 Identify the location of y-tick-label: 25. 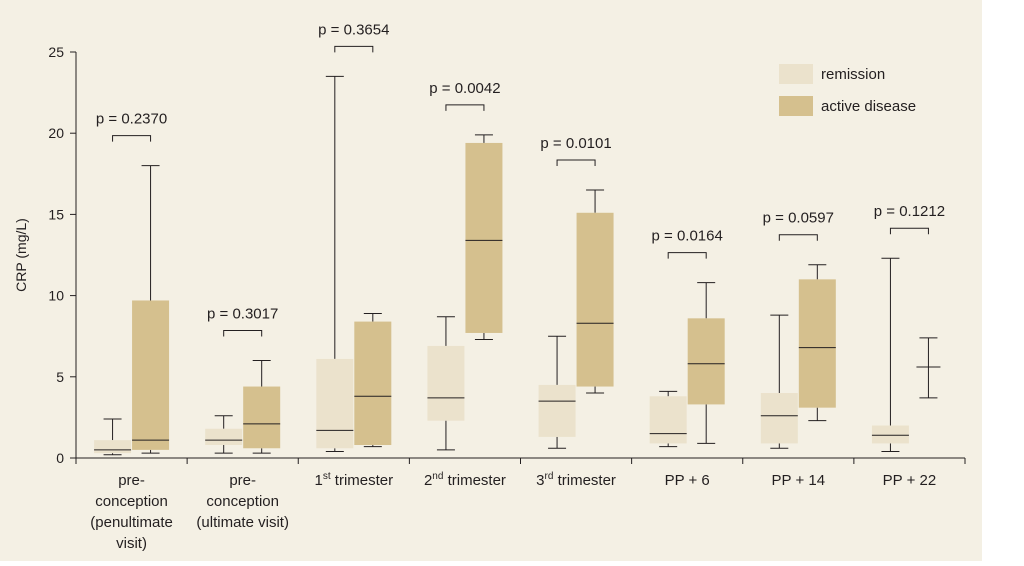
(56, 52).